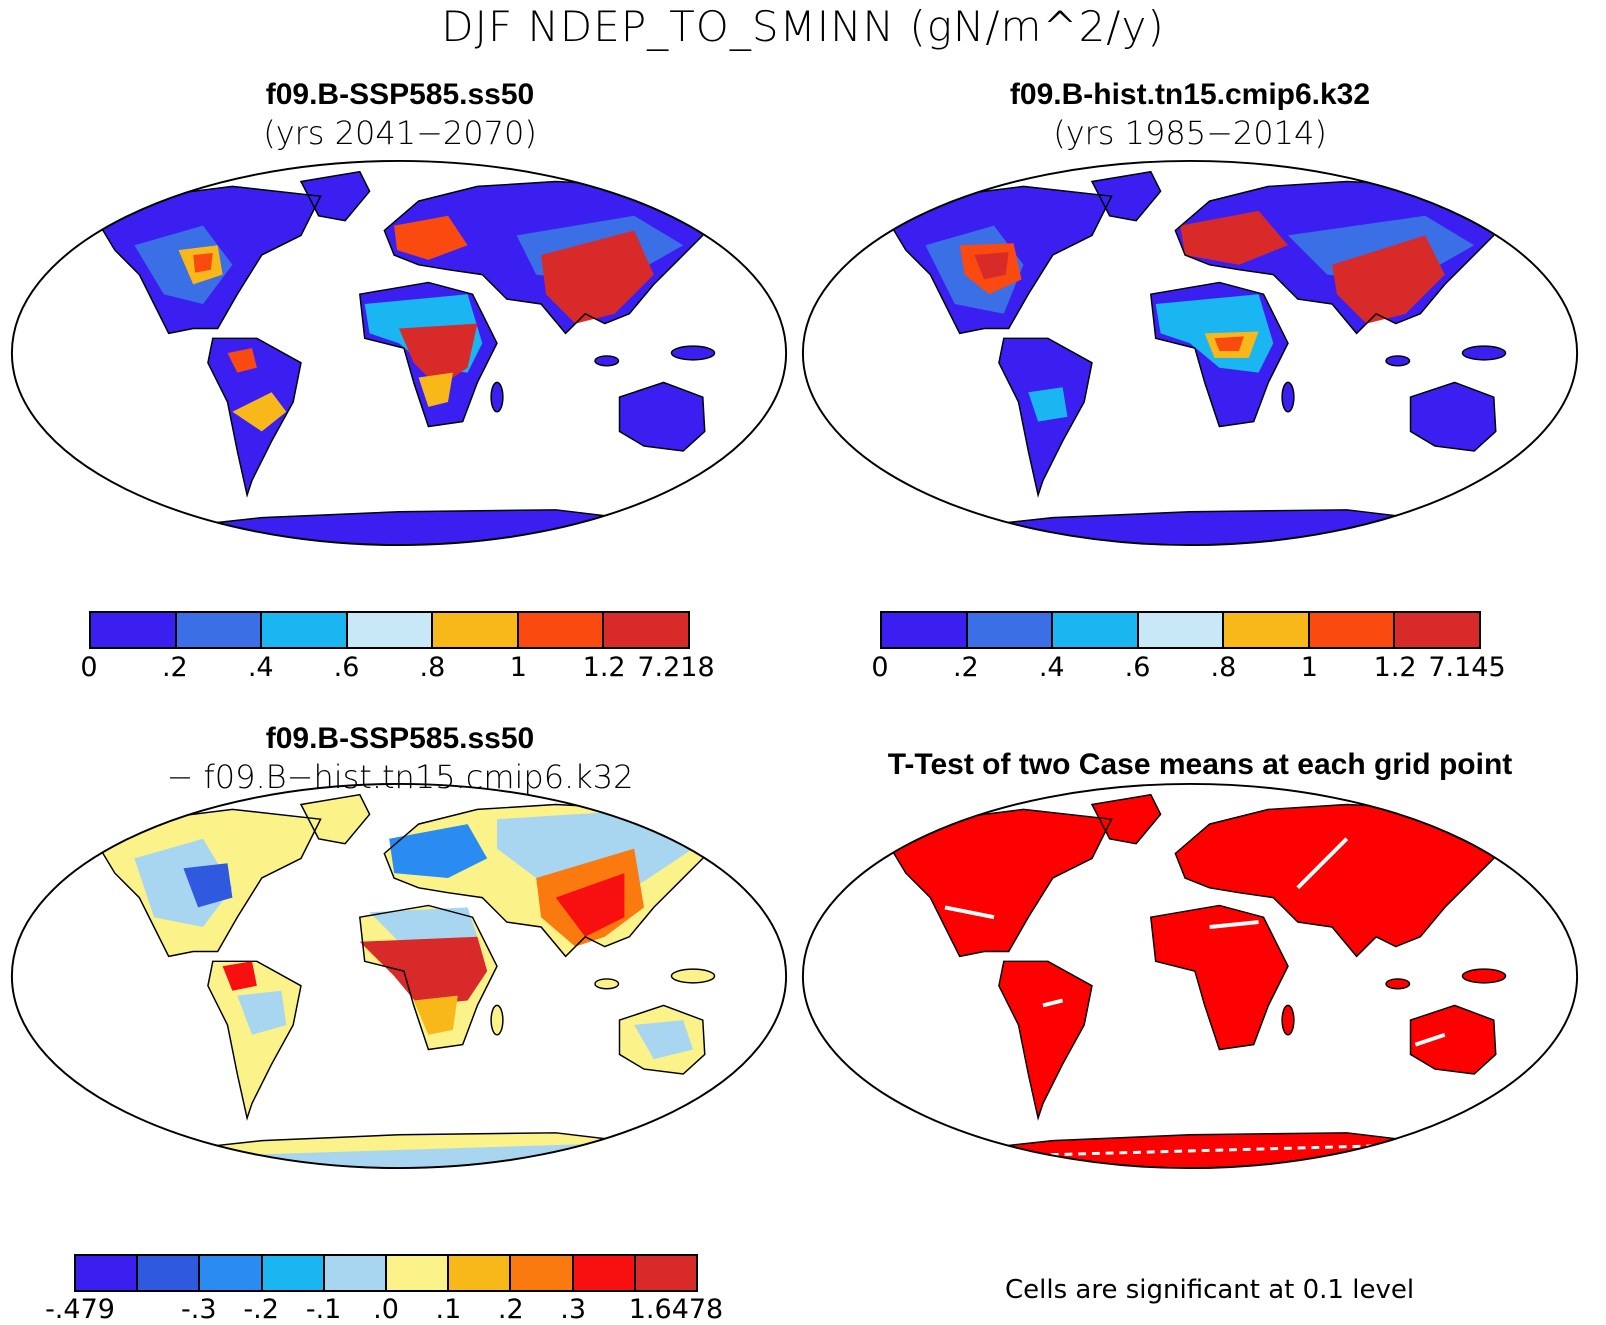 Image resolution: width=1606 pixels, height=1325 pixels. Describe the element at coordinates (448, 1309) in the screenshot. I see `colorbar-tick-label: .1` at that location.